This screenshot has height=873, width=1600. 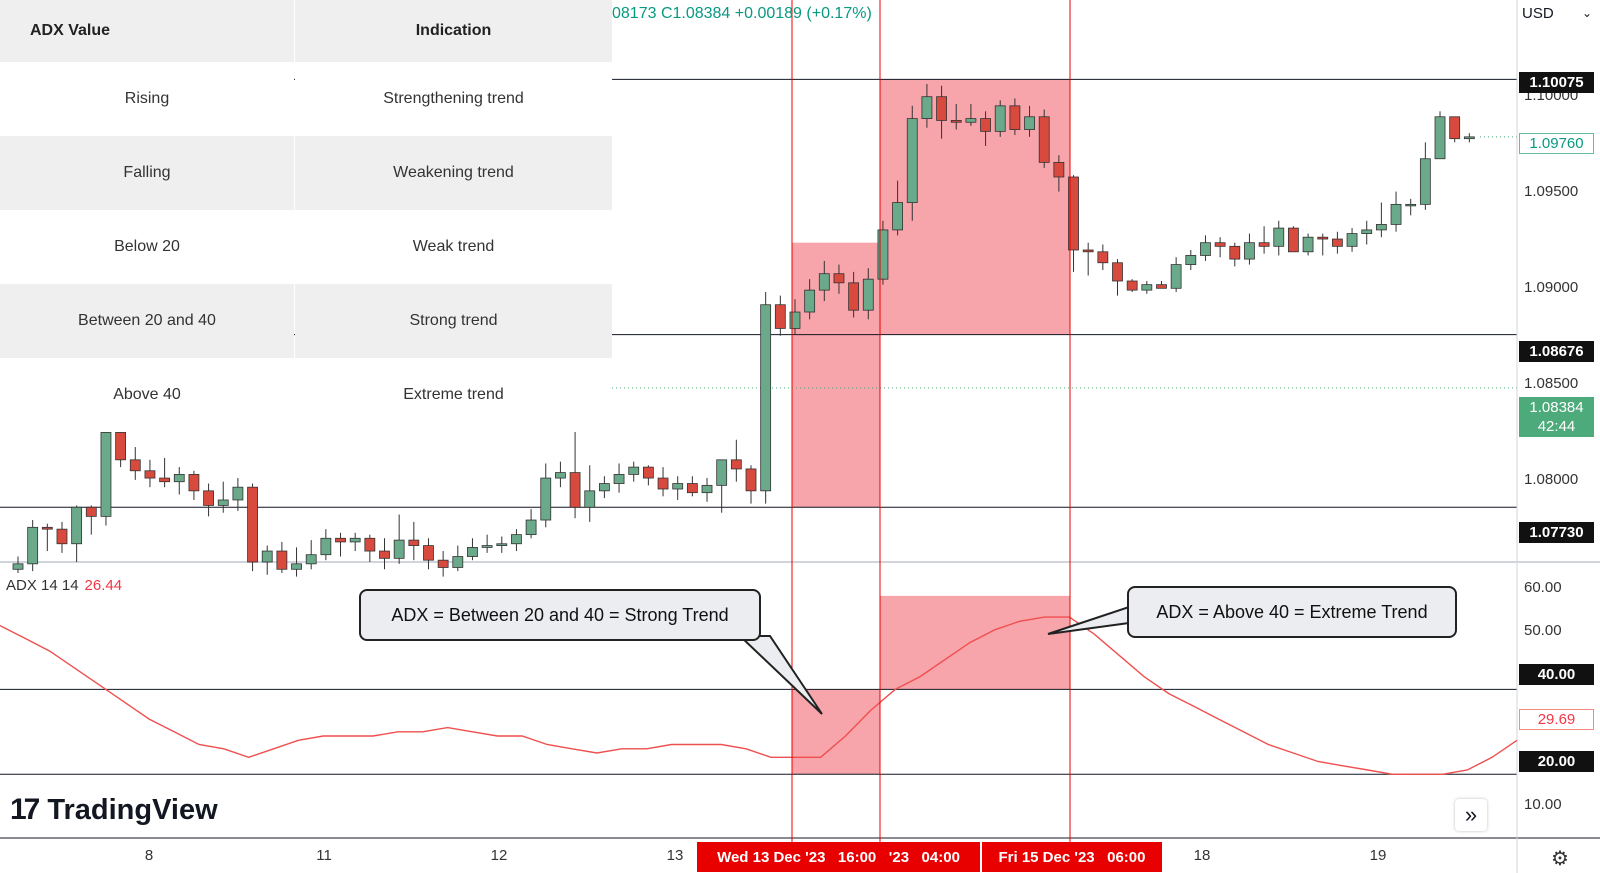 I want to click on last-close-badge: 1.09760, so click(x=1556, y=143).